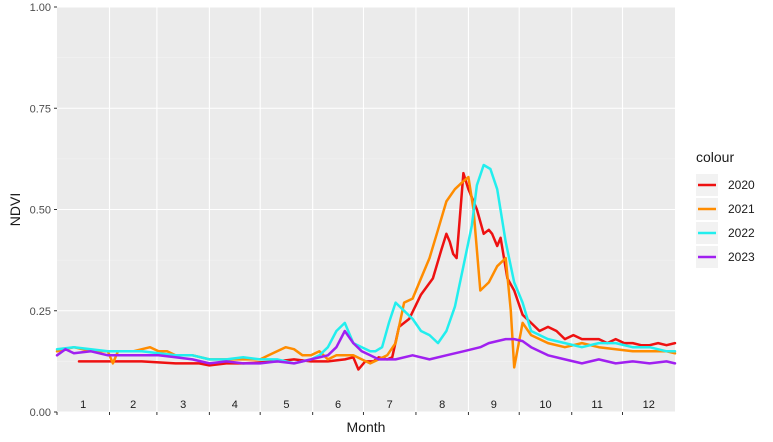  Describe the element at coordinates (715, 157) in the screenshot. I see `legend-title: colour` at that location.